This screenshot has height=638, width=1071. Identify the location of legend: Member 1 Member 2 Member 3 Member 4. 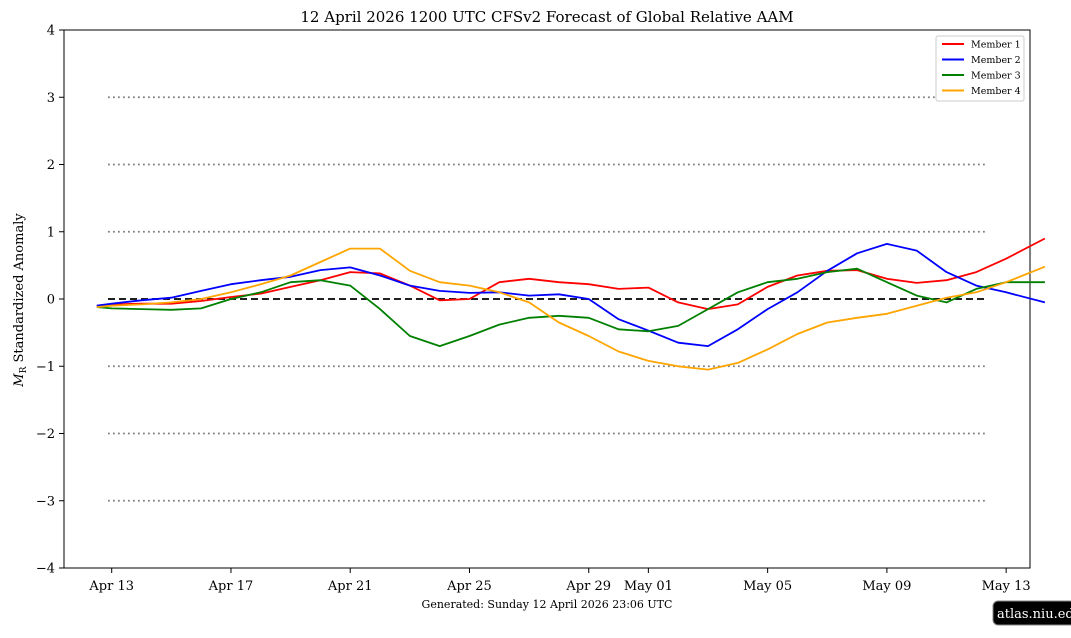
(980, 68).